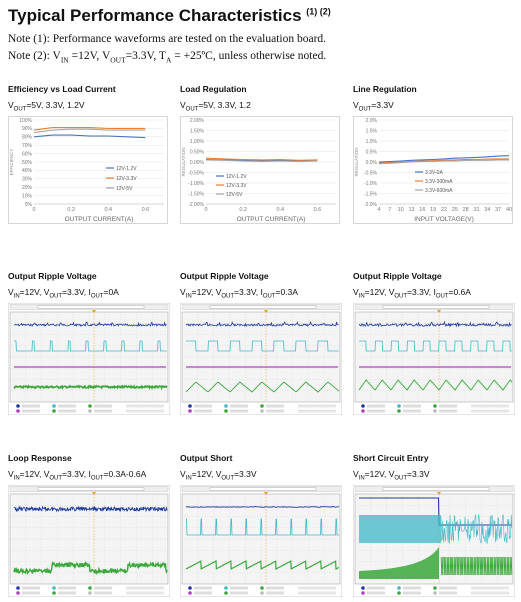 The width and height of the screenshot is (521, 602). Describe the element at coordinates (372, 142) in the screenshot. I see `y-tick-label: 1.0%` at that location.